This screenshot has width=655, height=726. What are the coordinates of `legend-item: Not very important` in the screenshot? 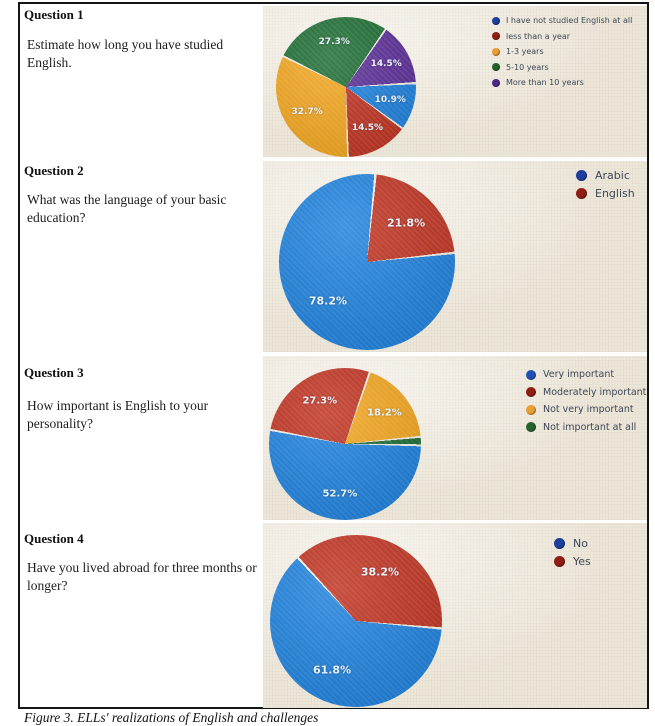 It's located at (586, 410).